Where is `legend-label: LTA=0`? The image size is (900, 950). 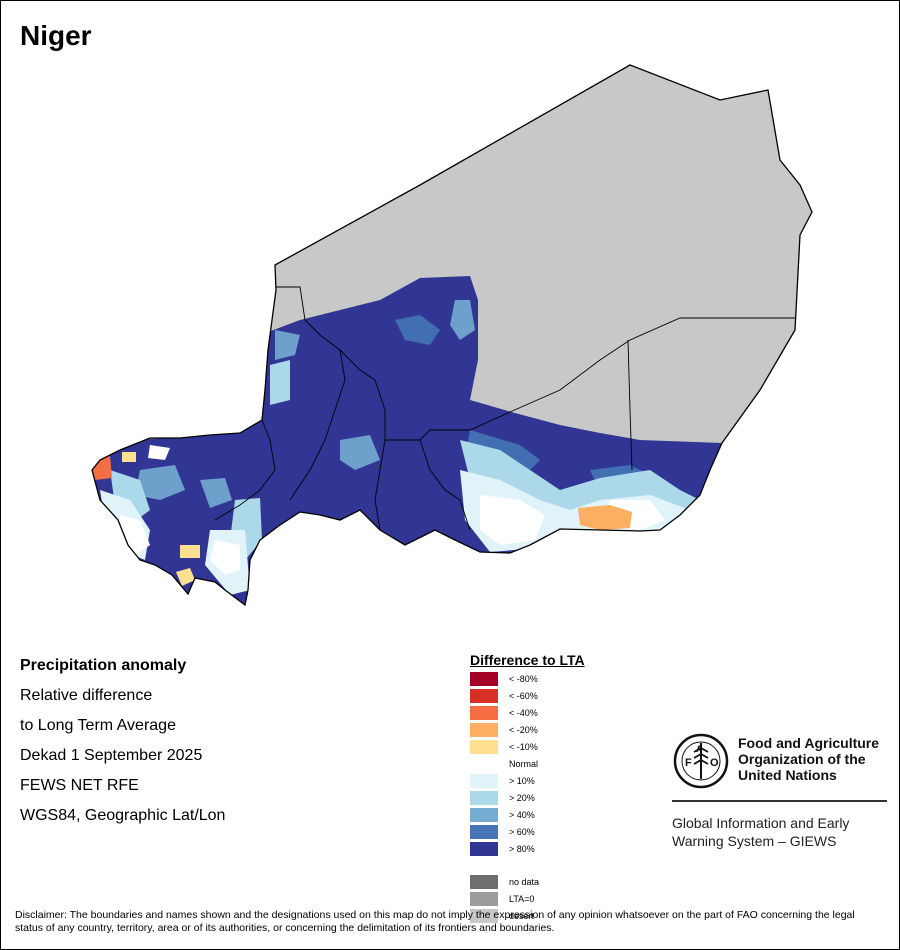 legend-label: LTA=0 is located at coordinates (522, 899).